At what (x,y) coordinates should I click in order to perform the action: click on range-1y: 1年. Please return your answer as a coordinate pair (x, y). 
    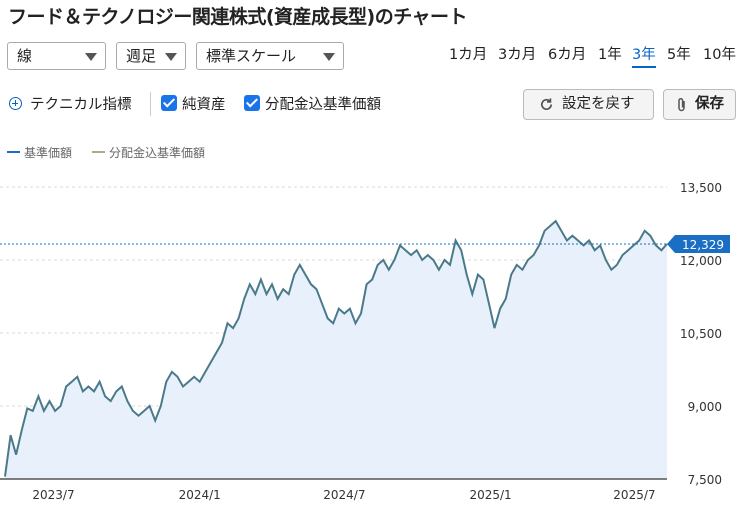
    Looking at the image, I should click on (610, 55).